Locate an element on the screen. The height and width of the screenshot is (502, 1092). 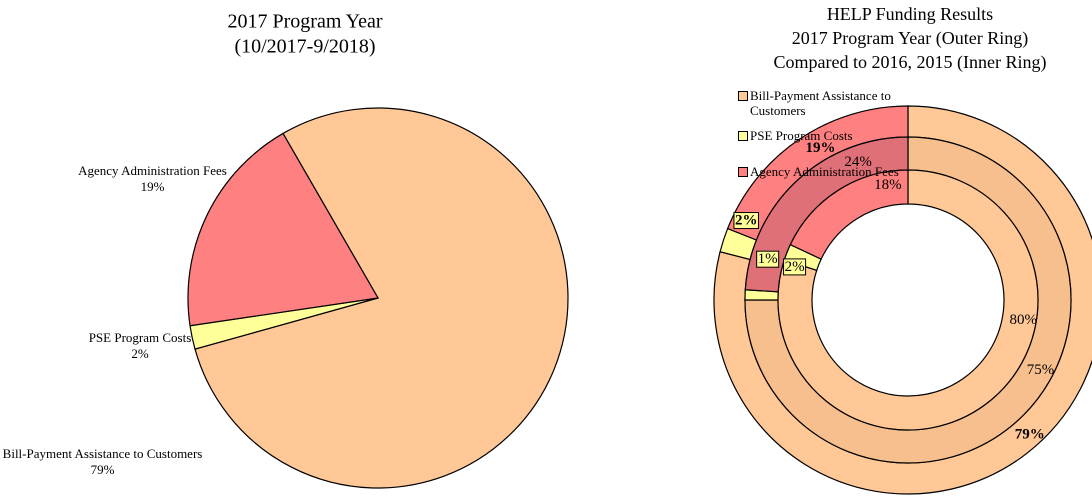
pie-label: Agency Administration Fees 19% is located at coordinates (152, 179).